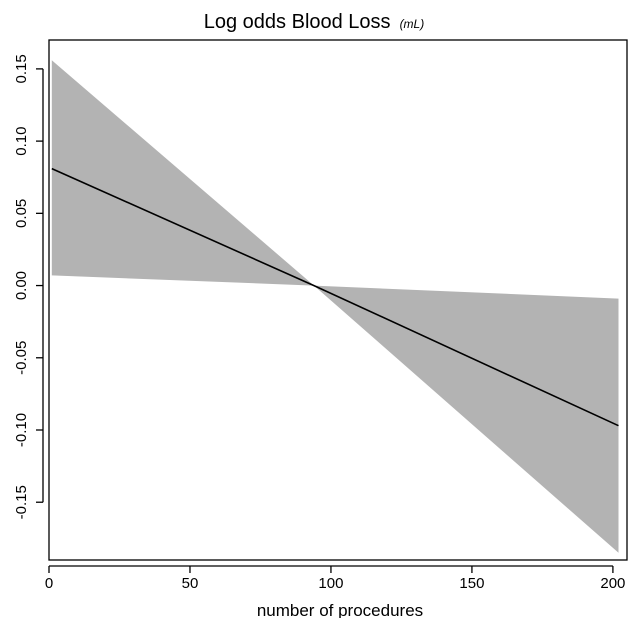  What do you see at coordinates (612, 583) in the screenshot?
I see `x-tick-label-4: 200` at bounding box center [612, 583].